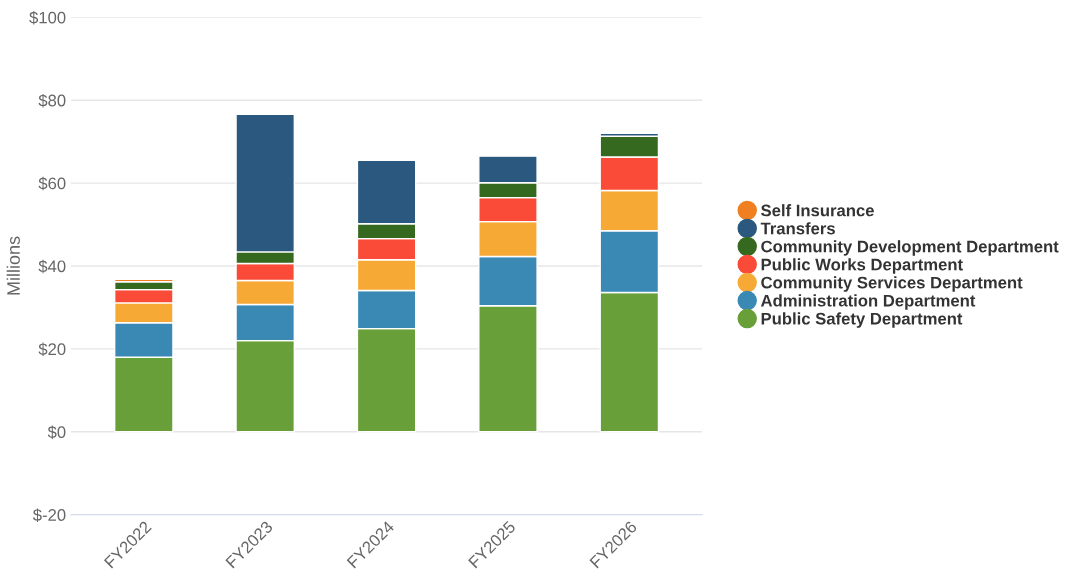  I want to click on legend-label: Administration Department, so click(868, 302).